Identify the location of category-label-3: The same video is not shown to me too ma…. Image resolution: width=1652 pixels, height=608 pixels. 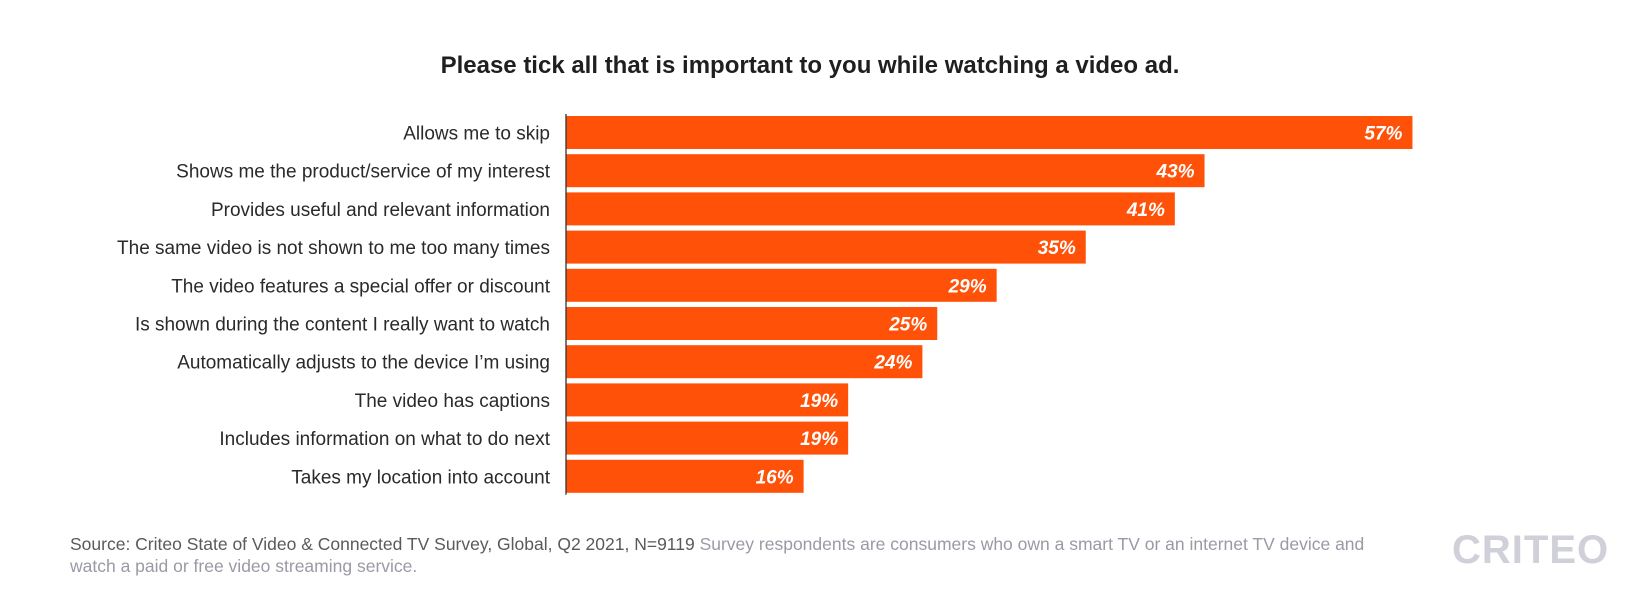
(333, 248).